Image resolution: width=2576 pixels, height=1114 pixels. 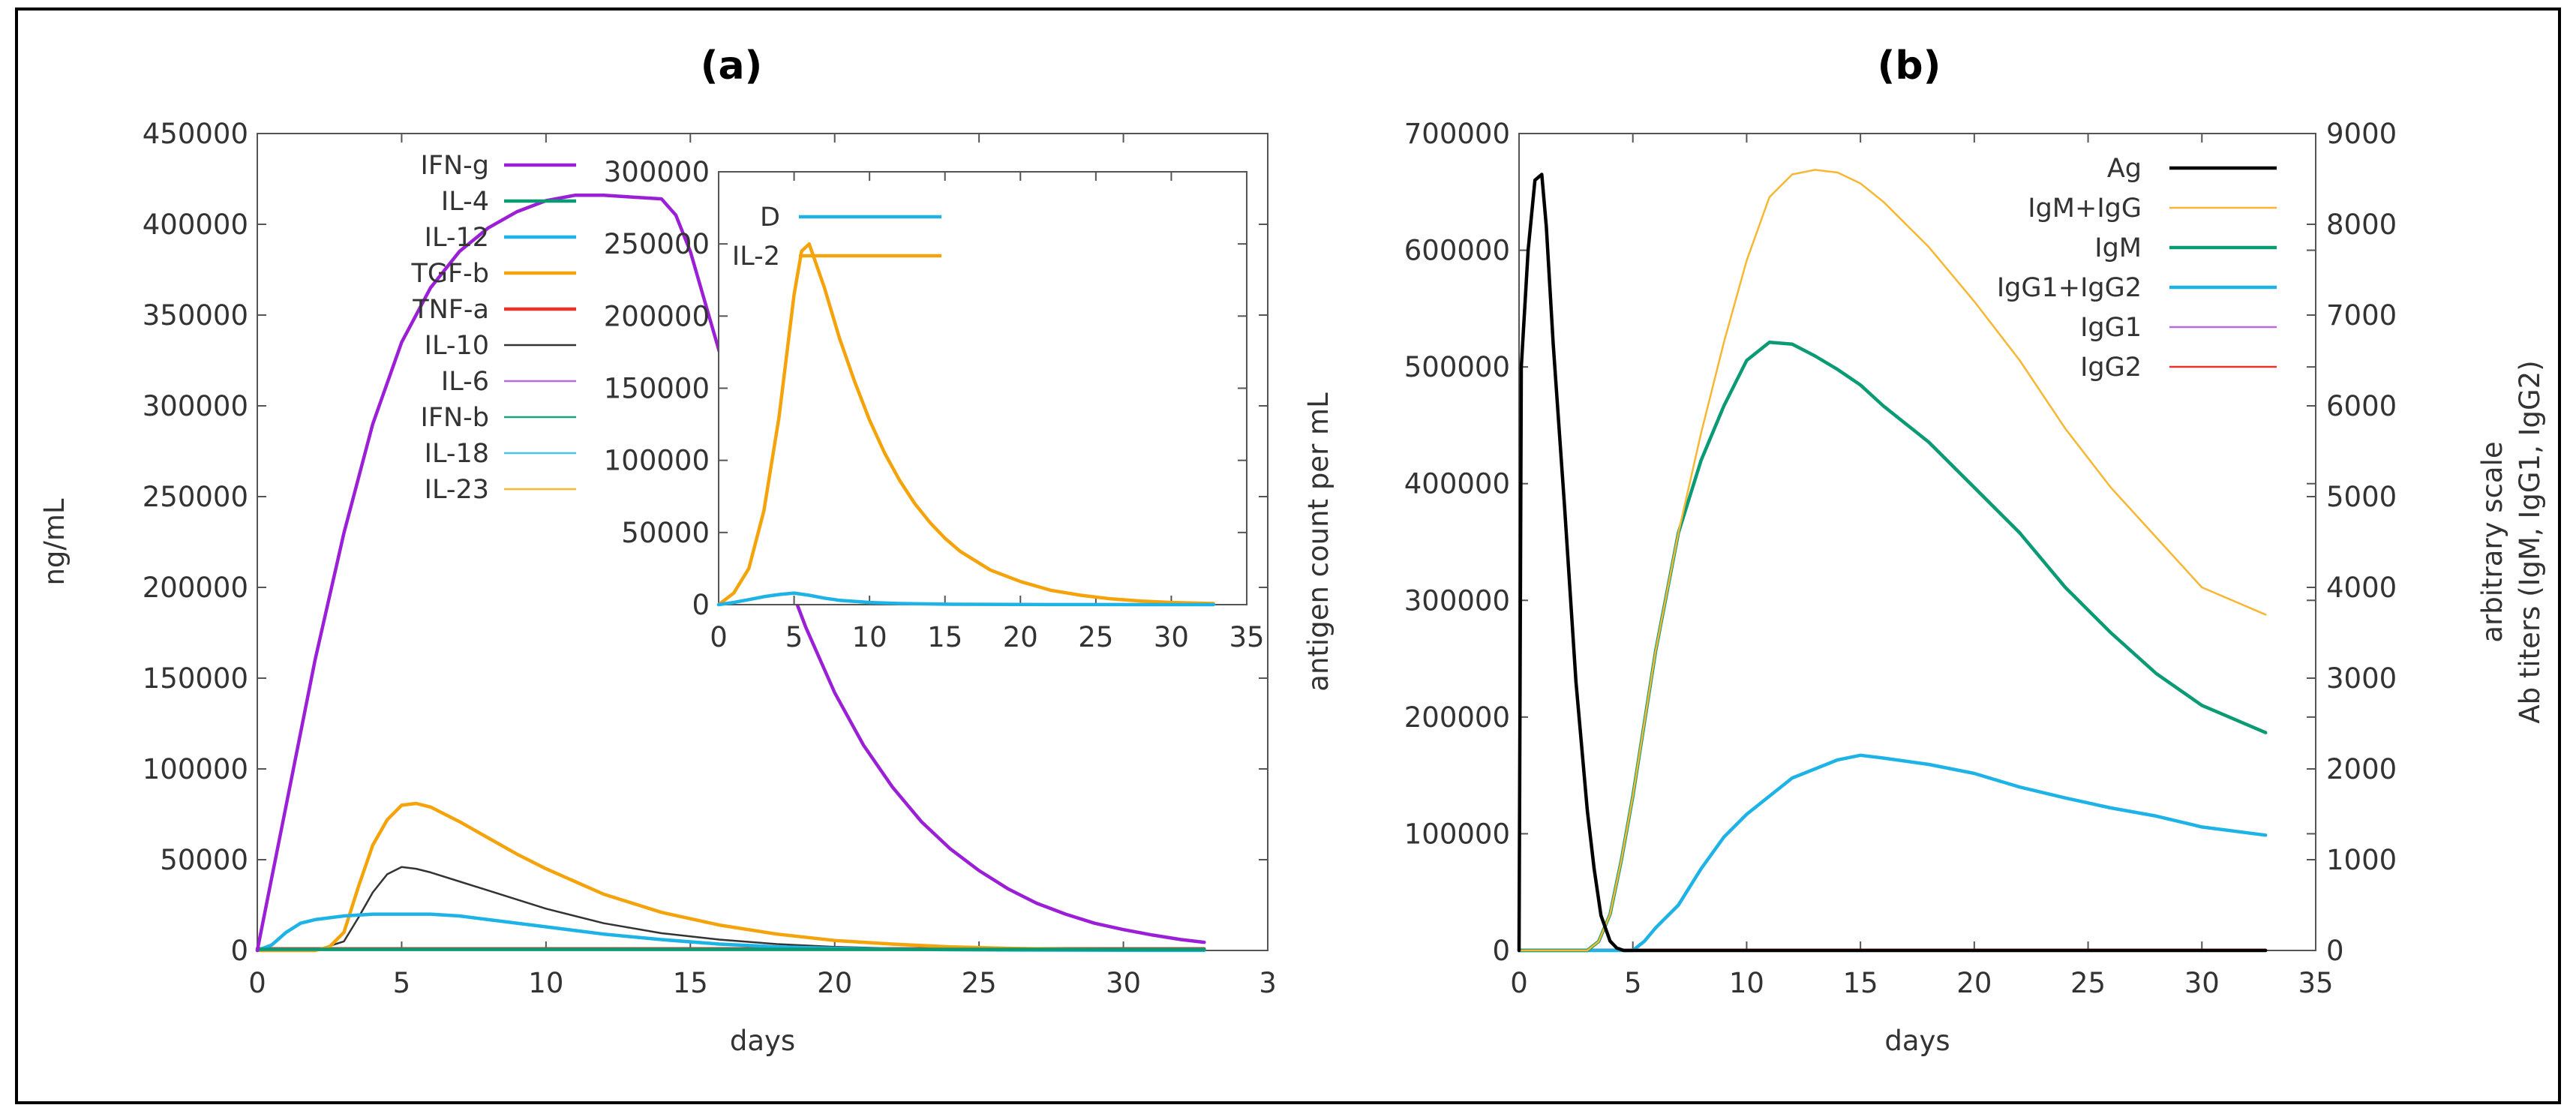 I want to click on y-tick-label: 450000, so click(x=195, y=134).